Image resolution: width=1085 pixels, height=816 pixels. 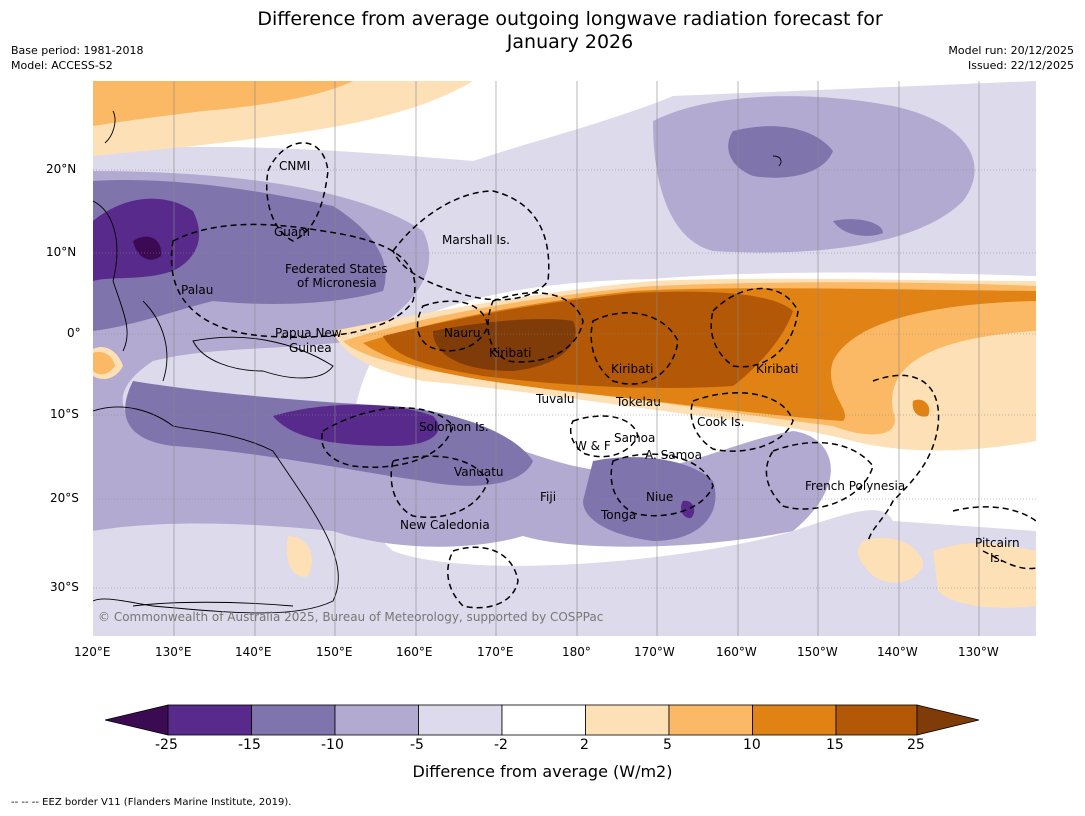 What do you see at coordinates (876, 720) in the screenshot?
I see `colorbar-segment-p15-p25` at bounding box center [876, 720].